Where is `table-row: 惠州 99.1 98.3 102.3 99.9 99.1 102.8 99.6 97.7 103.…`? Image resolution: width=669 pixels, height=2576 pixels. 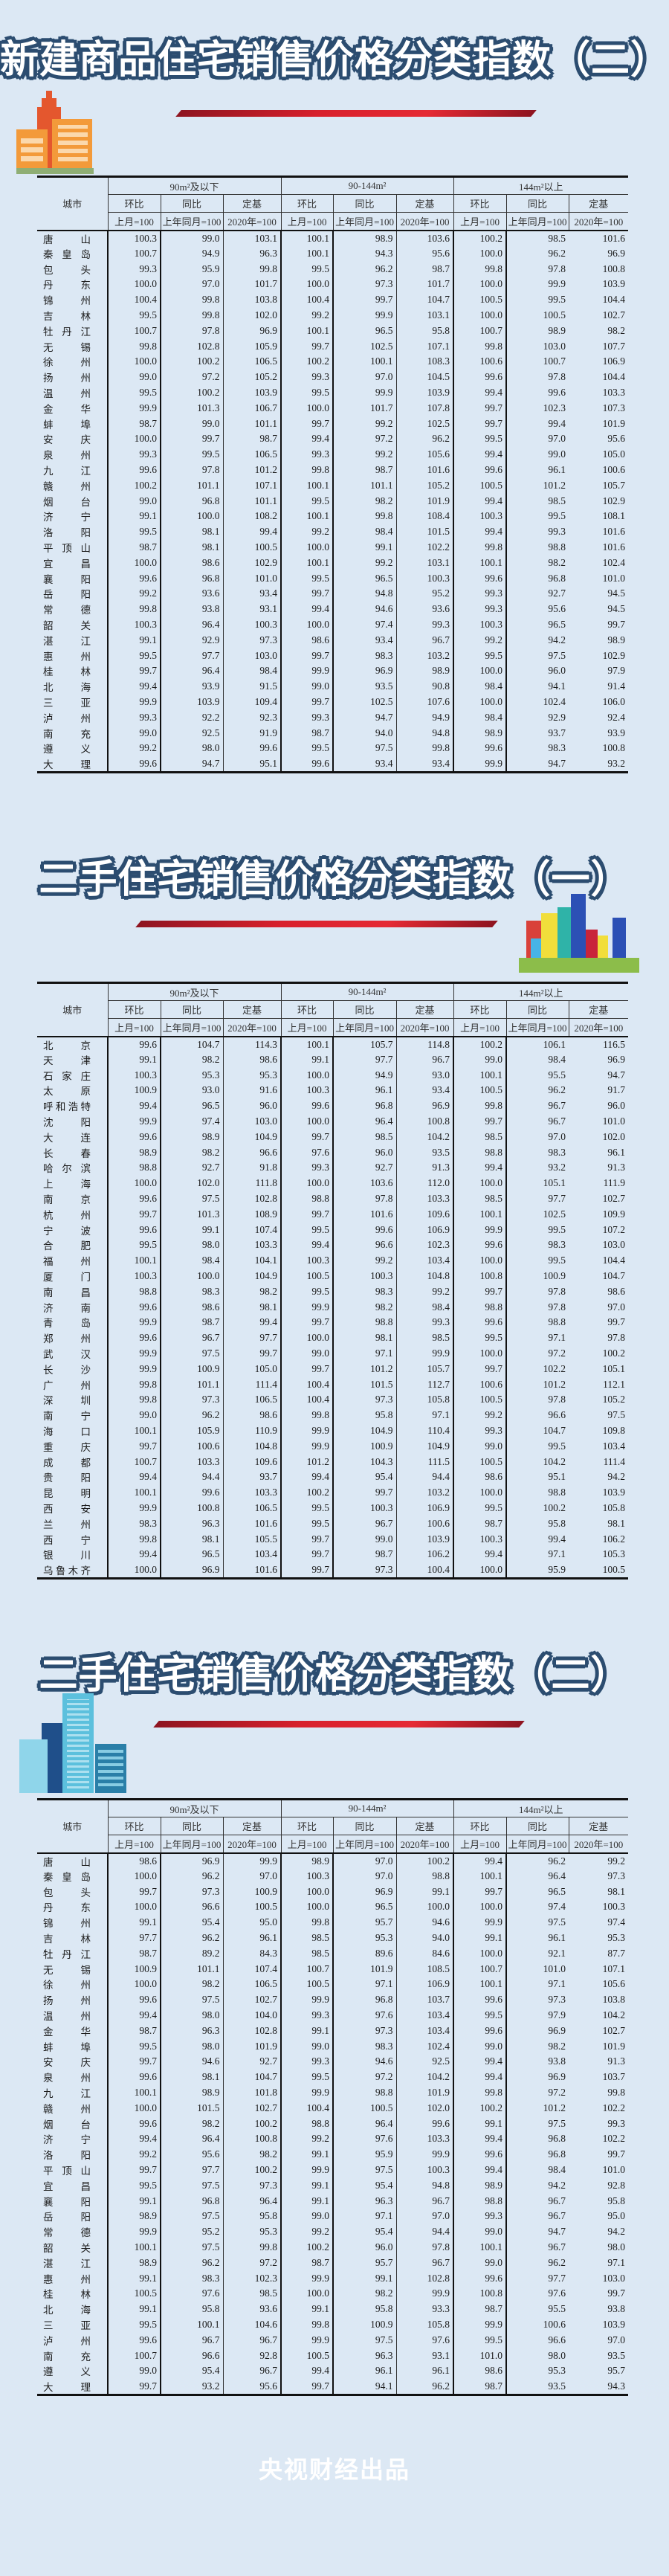
table-row: 惠州 99.1 98.3 102.3 99.9 99.1 102.8 99.6 97.7 103.… is located at coordinates (332, 2278).